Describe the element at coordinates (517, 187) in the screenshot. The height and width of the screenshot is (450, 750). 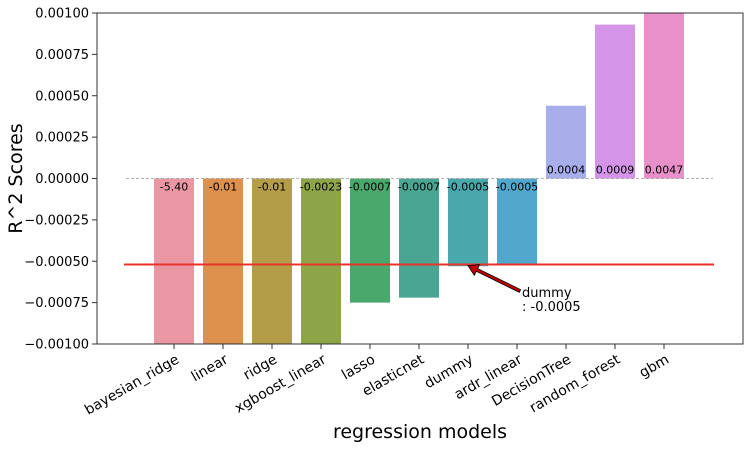
I see `value-label-ardr_linear: -0.0005` at that location.